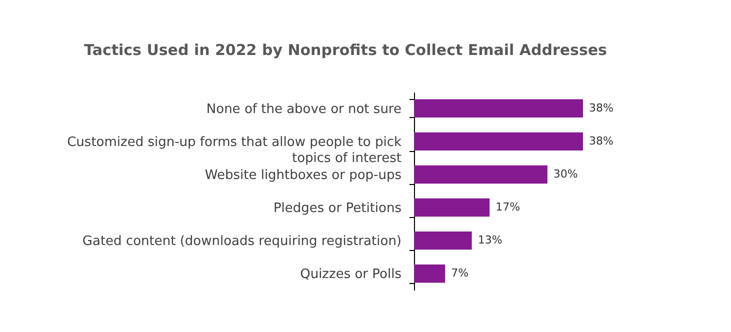 The width and height of the screenshot is (731, 332). What do you see at coordinates (490, 240) in the screenshot?
I see `data-label: 13%` at bounding box center [490, 240].